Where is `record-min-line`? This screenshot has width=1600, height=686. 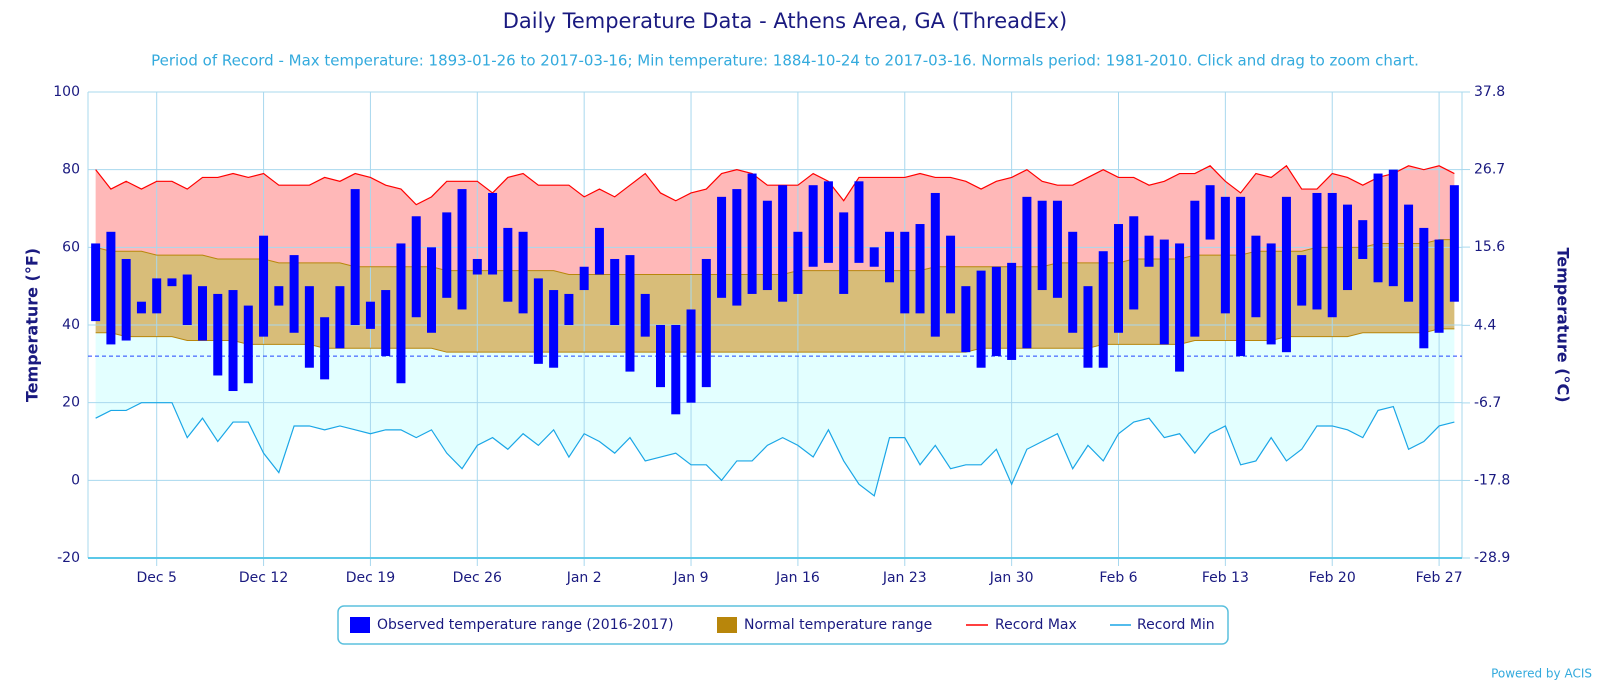
record-min-line is located at coordinates (775, 449).